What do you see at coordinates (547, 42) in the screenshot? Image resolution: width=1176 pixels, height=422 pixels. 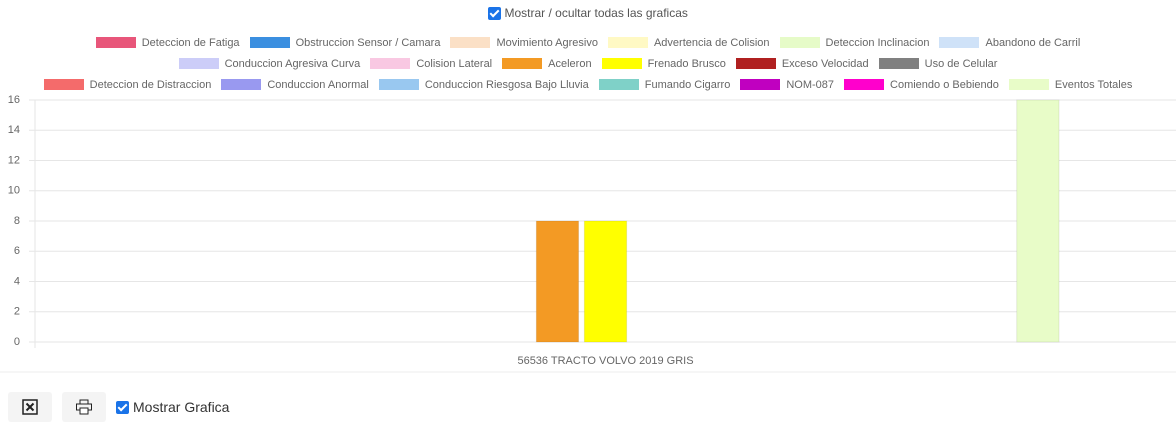 I see `legend-label: Movimiento Agresivo` at bounding box center [547, 42].